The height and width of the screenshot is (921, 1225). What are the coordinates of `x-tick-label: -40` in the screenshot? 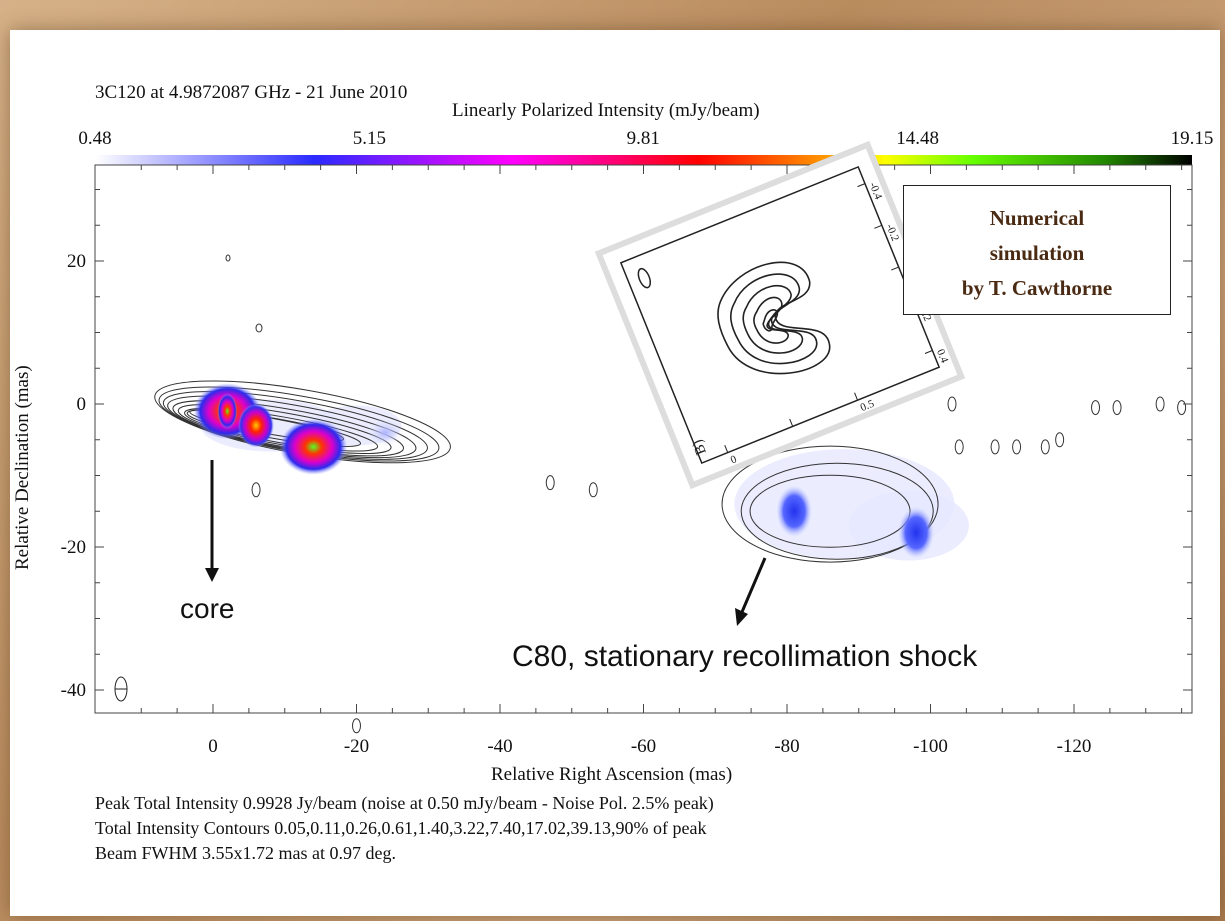 It's located at (499, 746).